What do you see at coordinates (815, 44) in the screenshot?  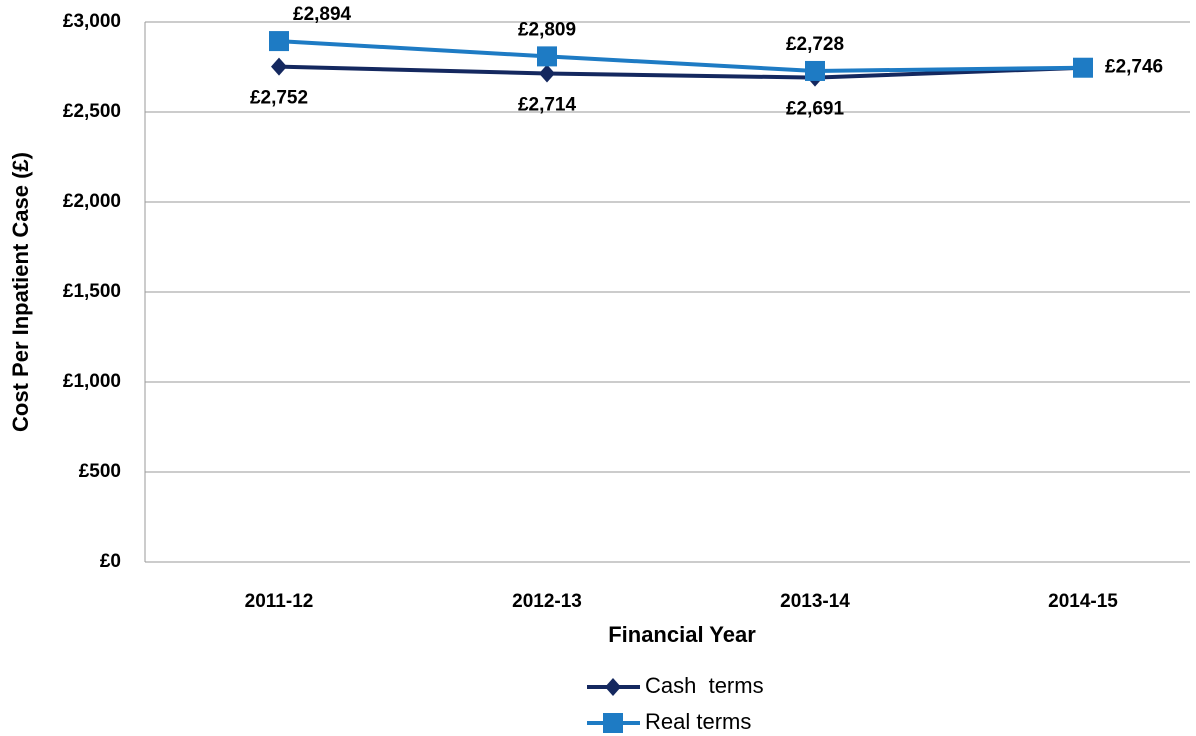 I see `data-label: £2,728` at bounding box center [815, 44].